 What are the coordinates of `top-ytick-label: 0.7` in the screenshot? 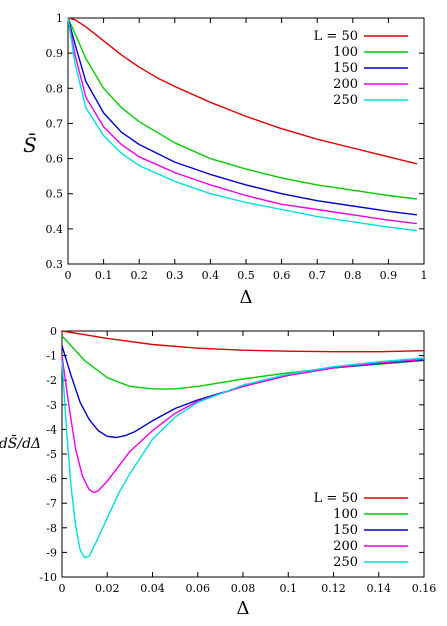 It's located at (55, 123).